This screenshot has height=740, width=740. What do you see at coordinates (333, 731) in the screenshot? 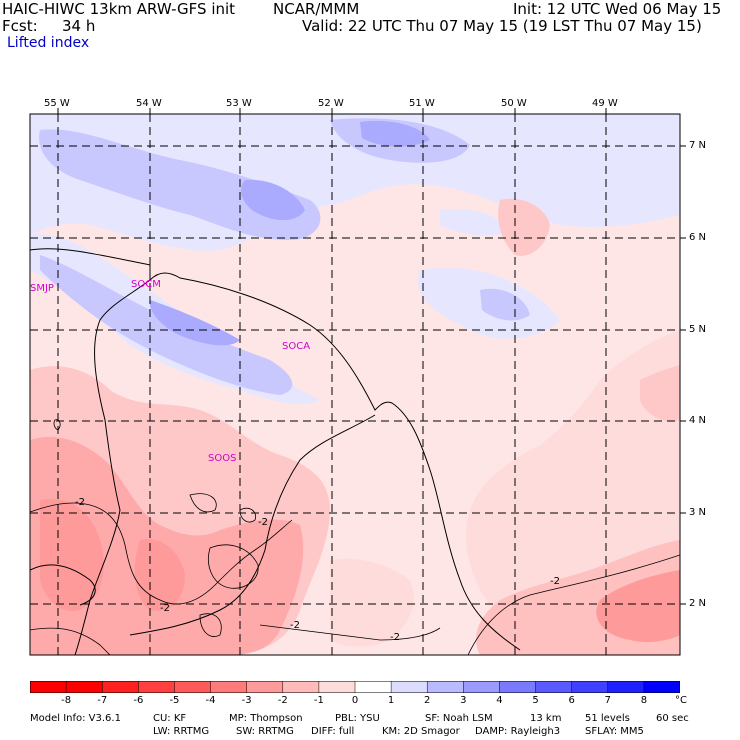
I see `footer-diff: DIFF: full` at bounding box center [333, 731].